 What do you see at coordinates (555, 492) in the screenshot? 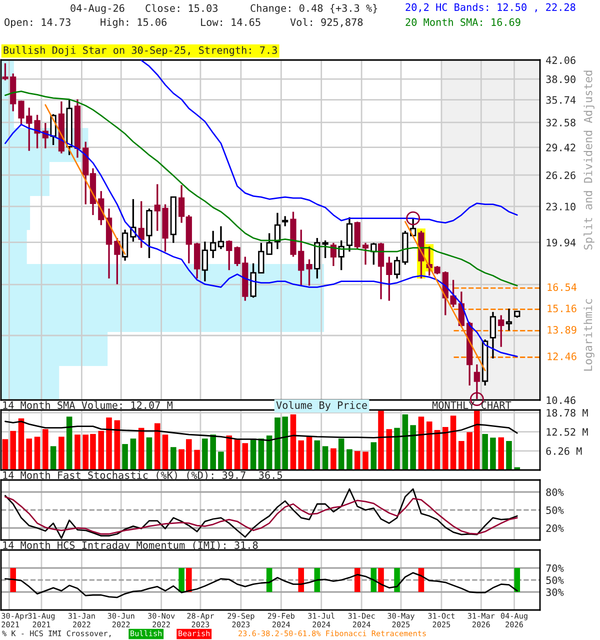
I see `y-tick-label: 80%` at bounding box center [555, 492].